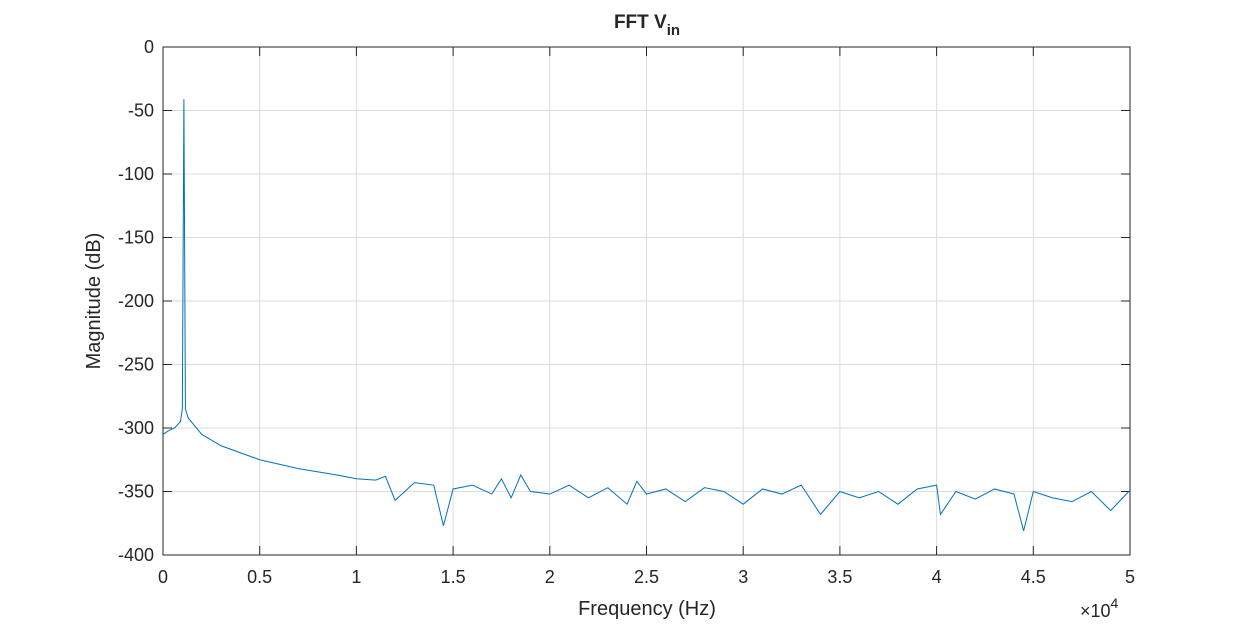 This screenshot has height=625, width=1250. Describe the element at coordinates (743, 577) in the screenshot. I see `x-tick-label: 3` at that location.